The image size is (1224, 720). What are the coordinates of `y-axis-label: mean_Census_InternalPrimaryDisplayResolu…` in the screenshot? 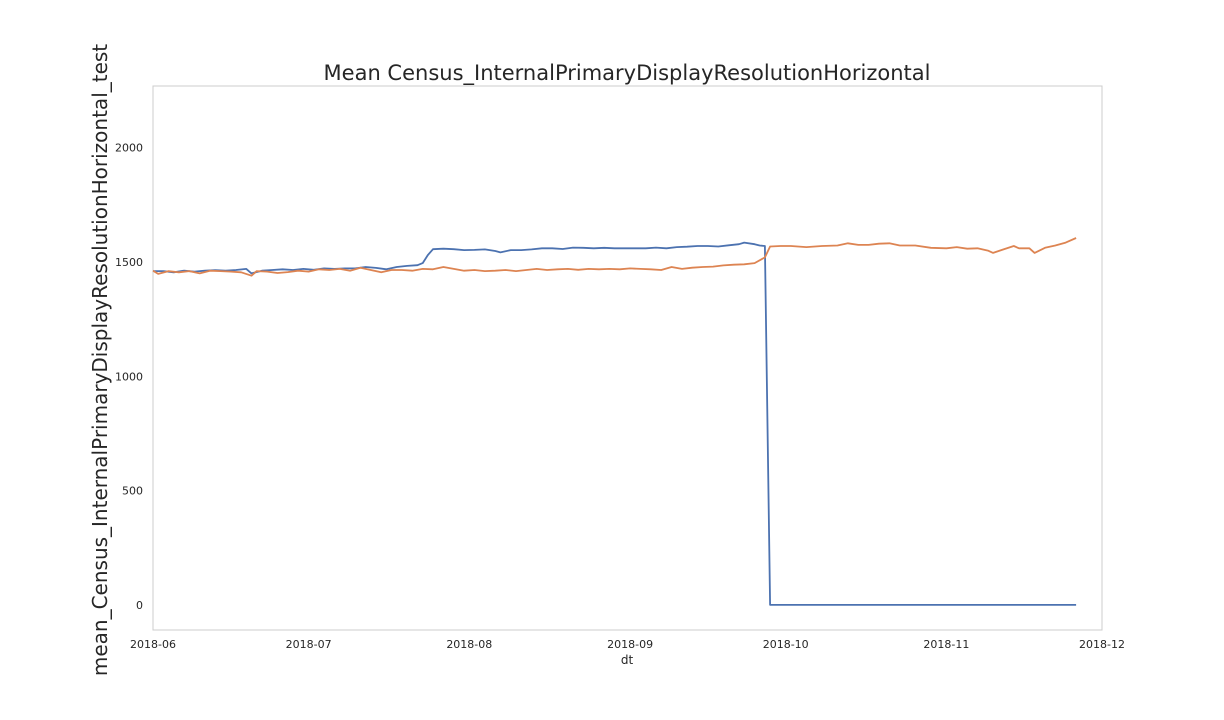 It's located at (100, 360).